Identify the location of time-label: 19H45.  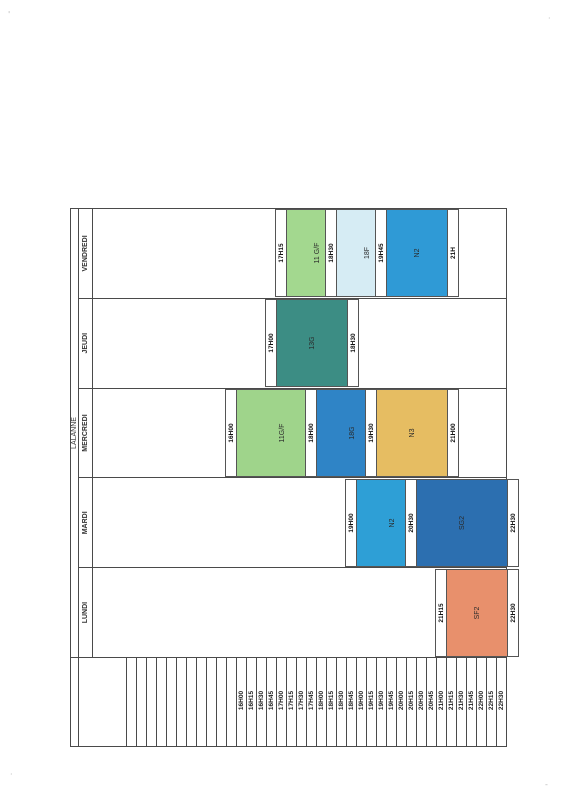
(391, 702).